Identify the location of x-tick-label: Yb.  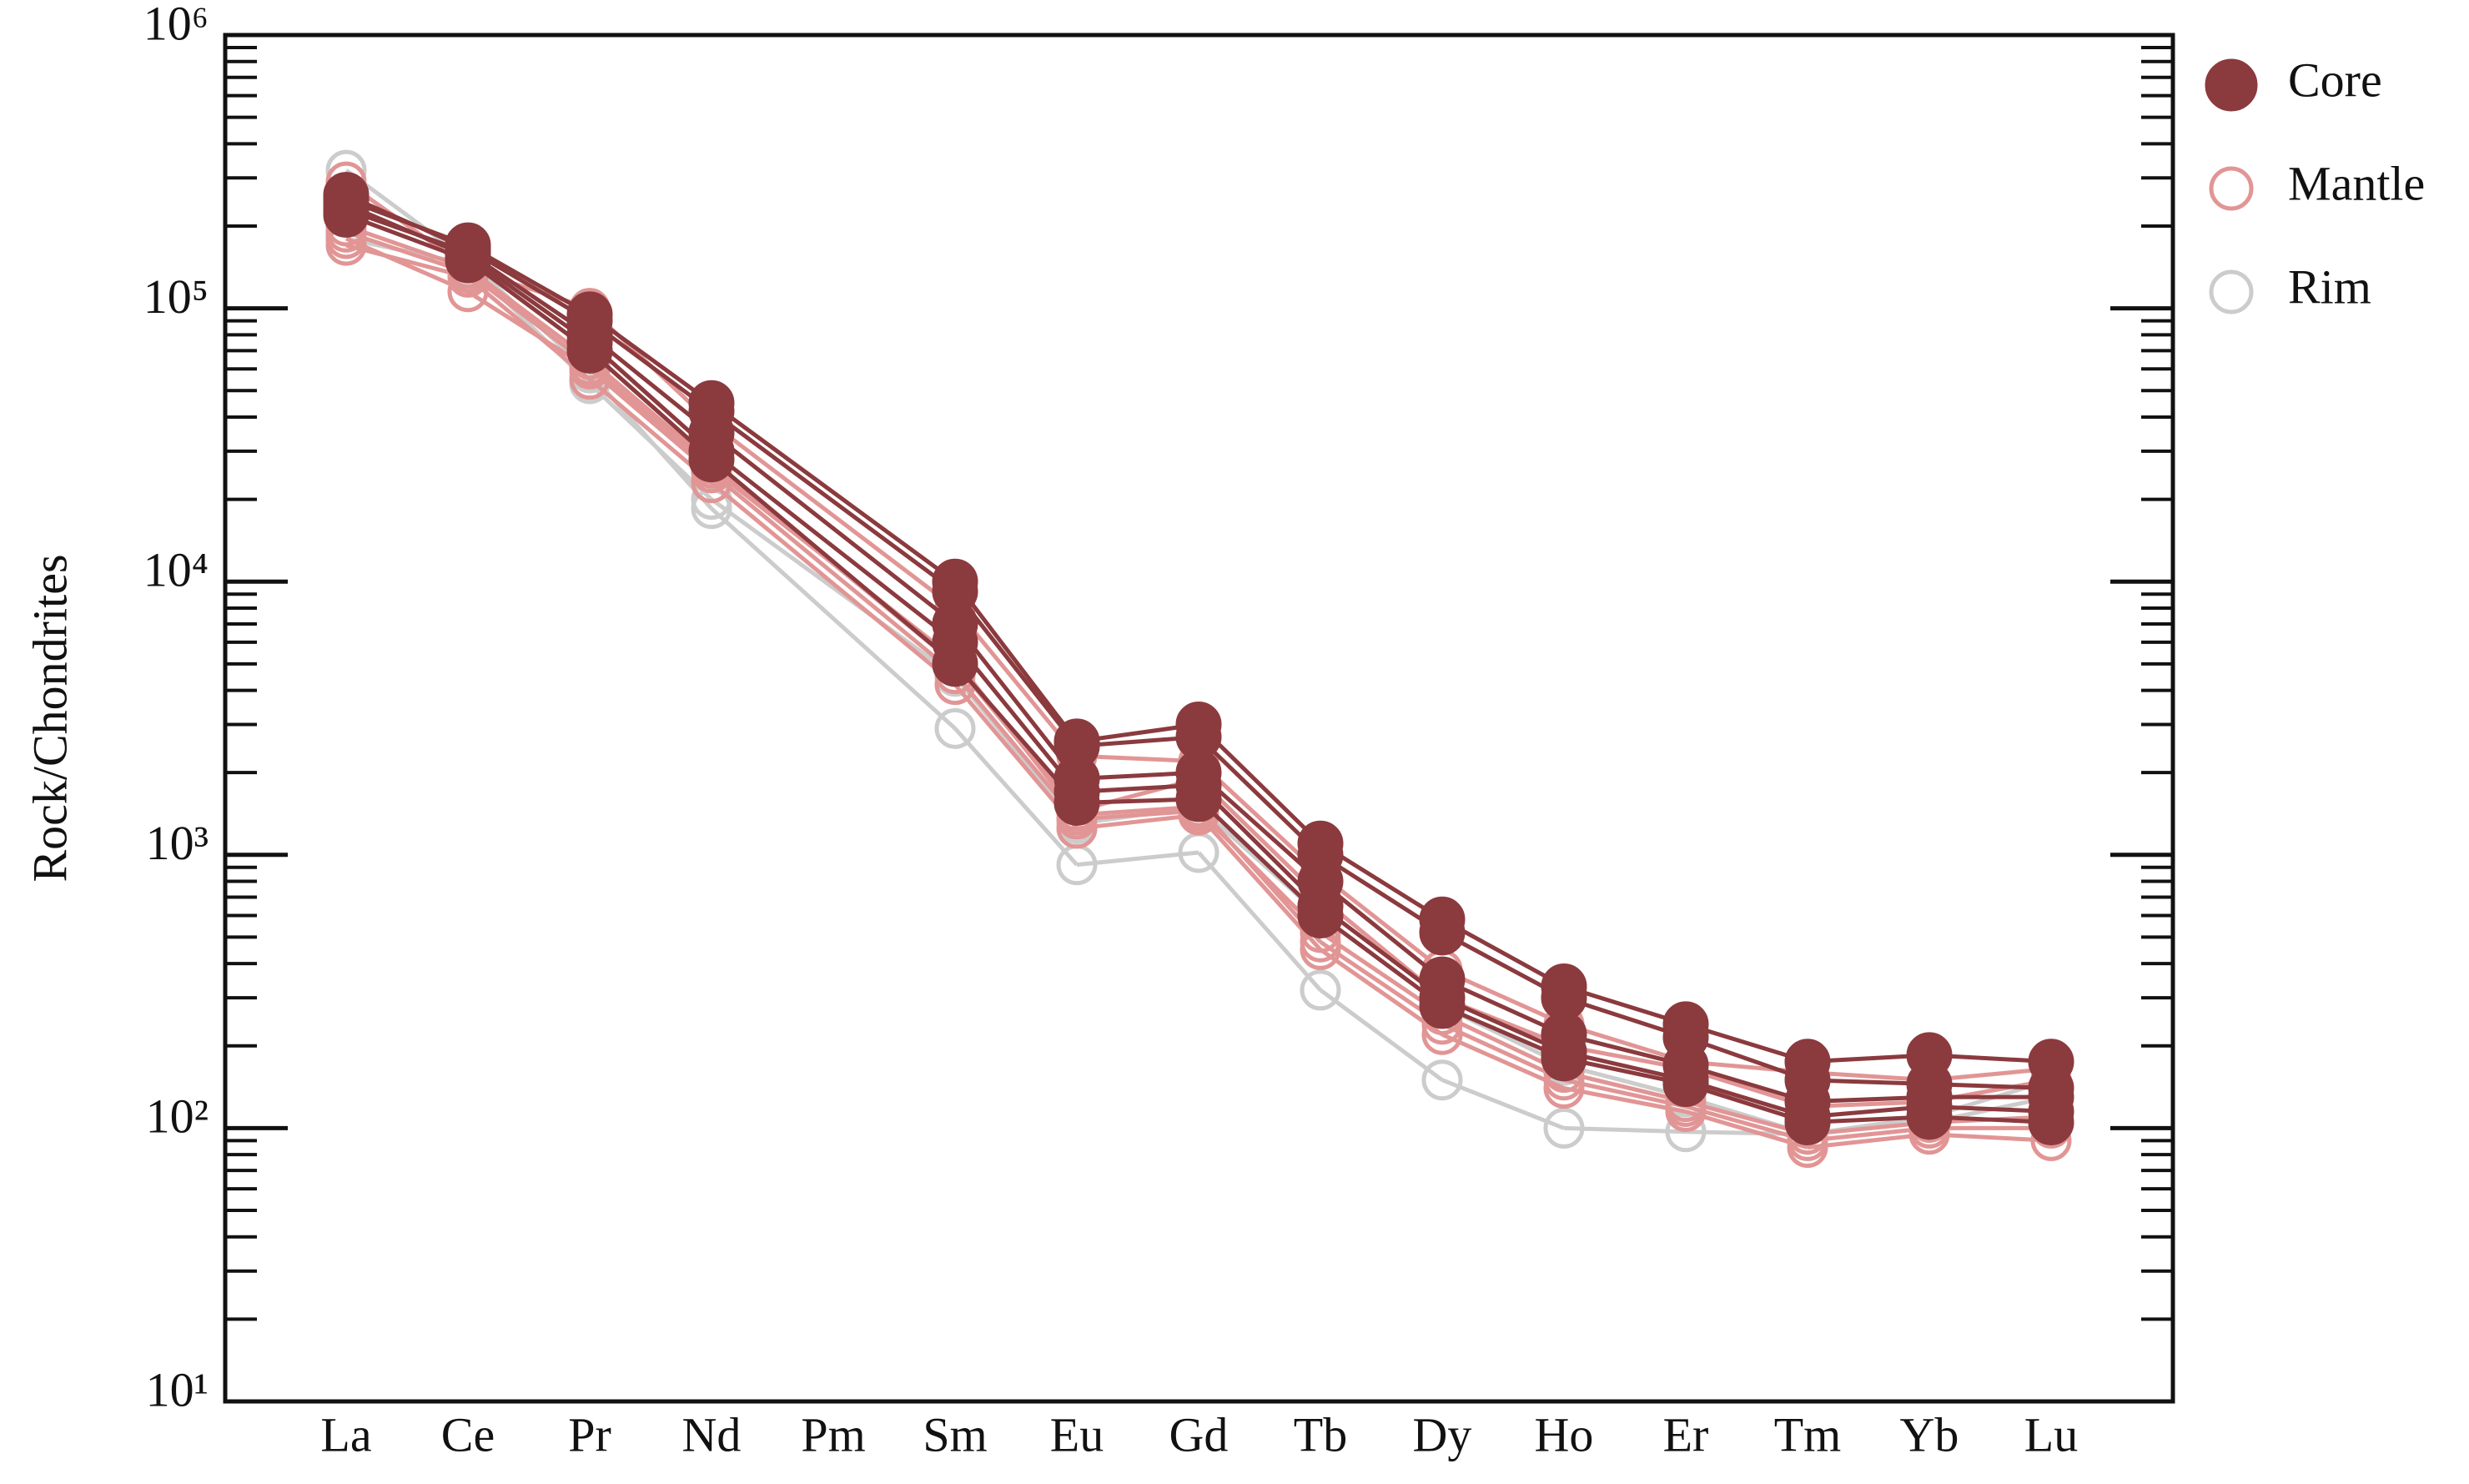
(1929, 1434).